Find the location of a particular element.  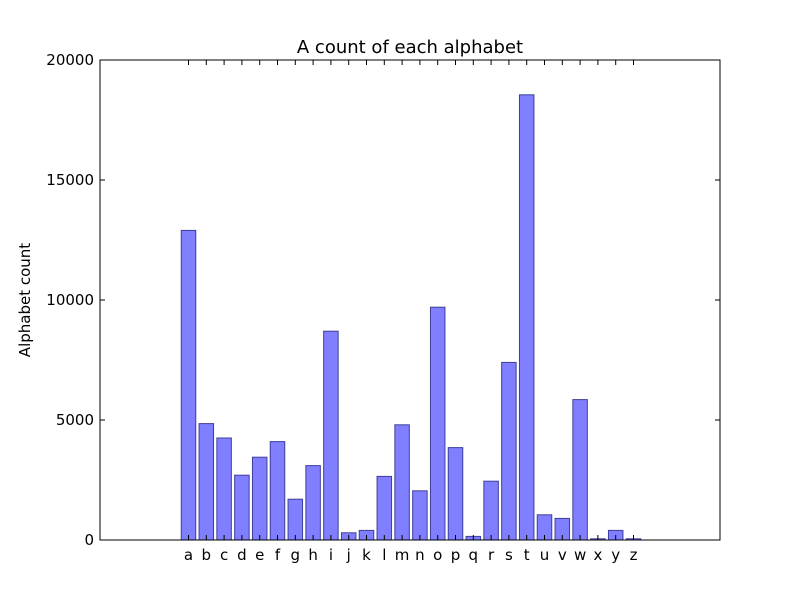

bar-l is located at coordinates (384, 508).